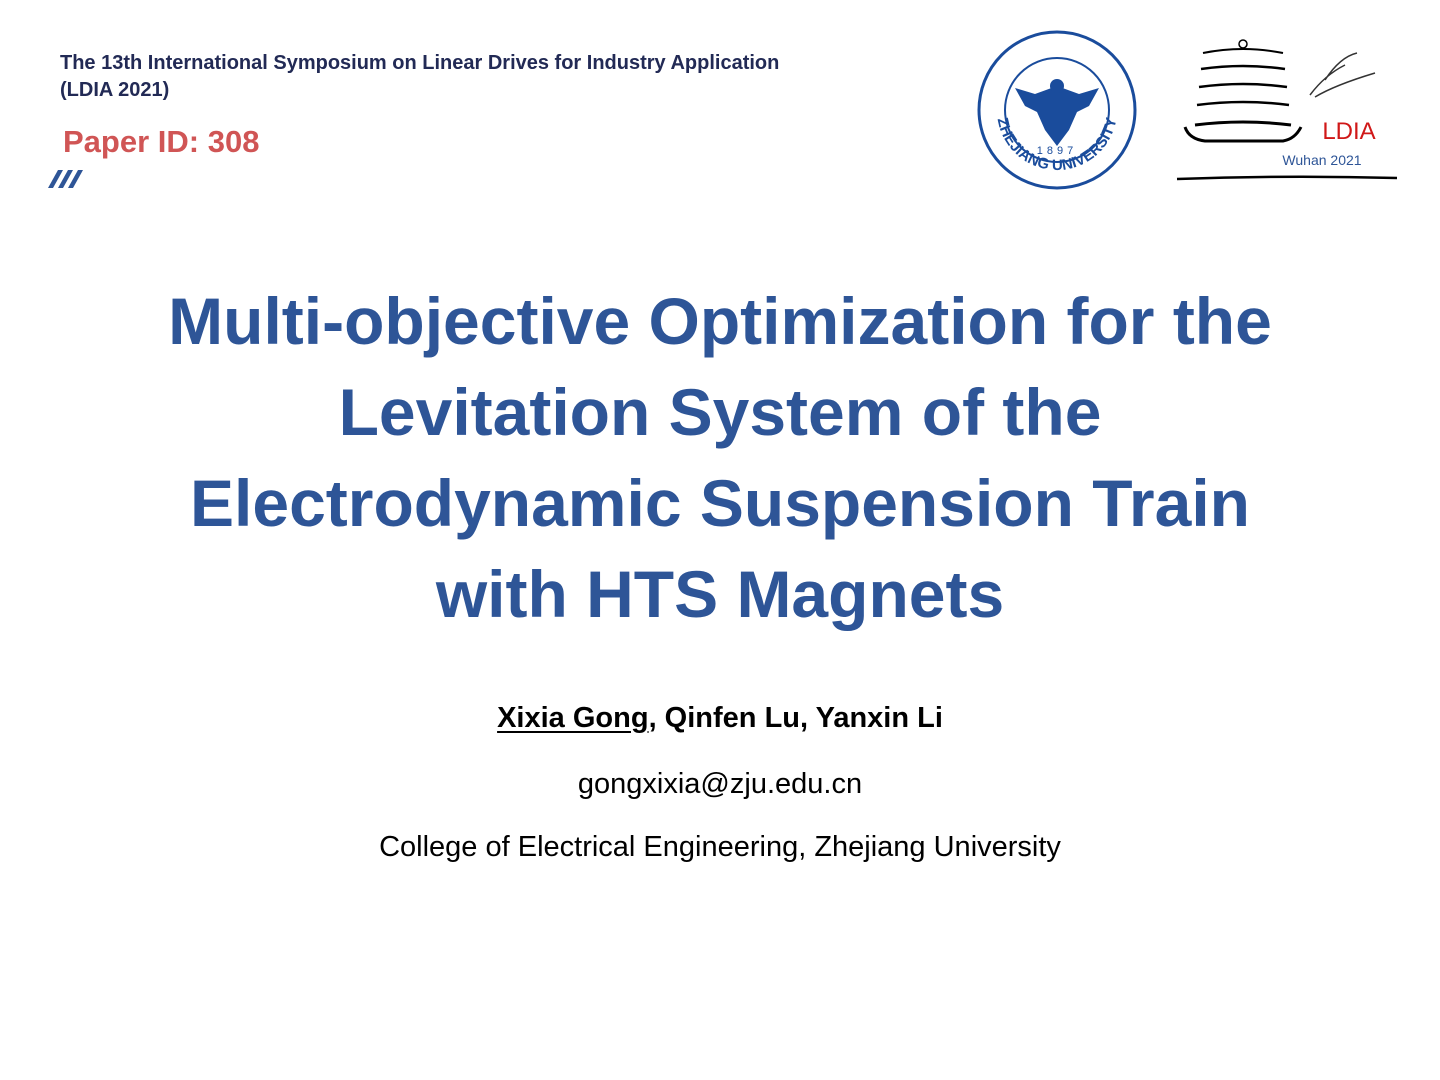 The image size is (1440, 1080). I want to click on zju-logo: ZHEJIANG UNIVERSITY 1897, so click(1057, 110).